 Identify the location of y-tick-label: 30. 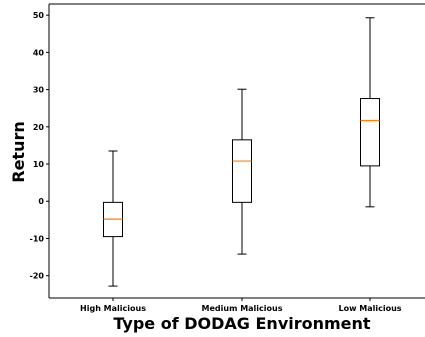
(39, 90).